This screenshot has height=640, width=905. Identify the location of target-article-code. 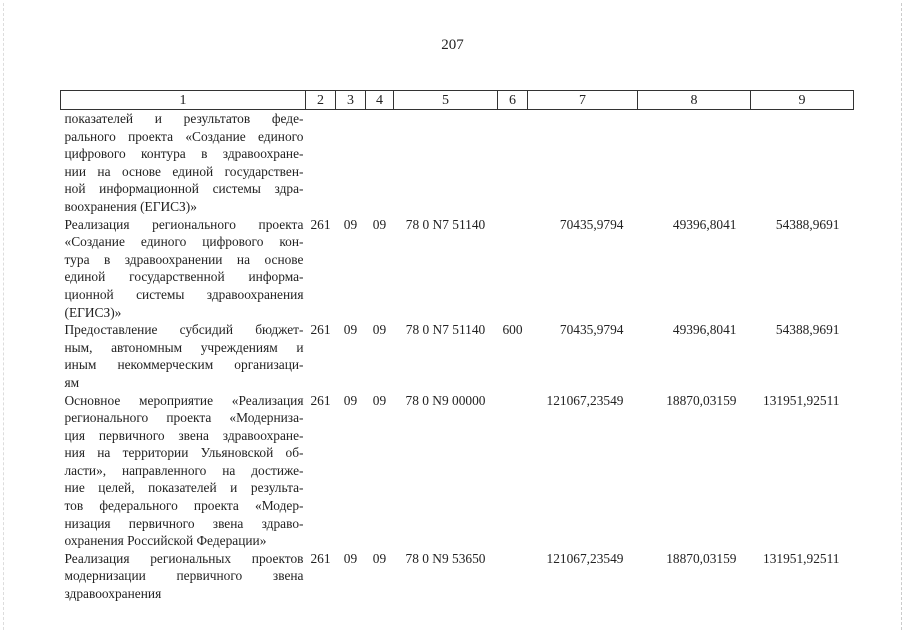
(446, 163).